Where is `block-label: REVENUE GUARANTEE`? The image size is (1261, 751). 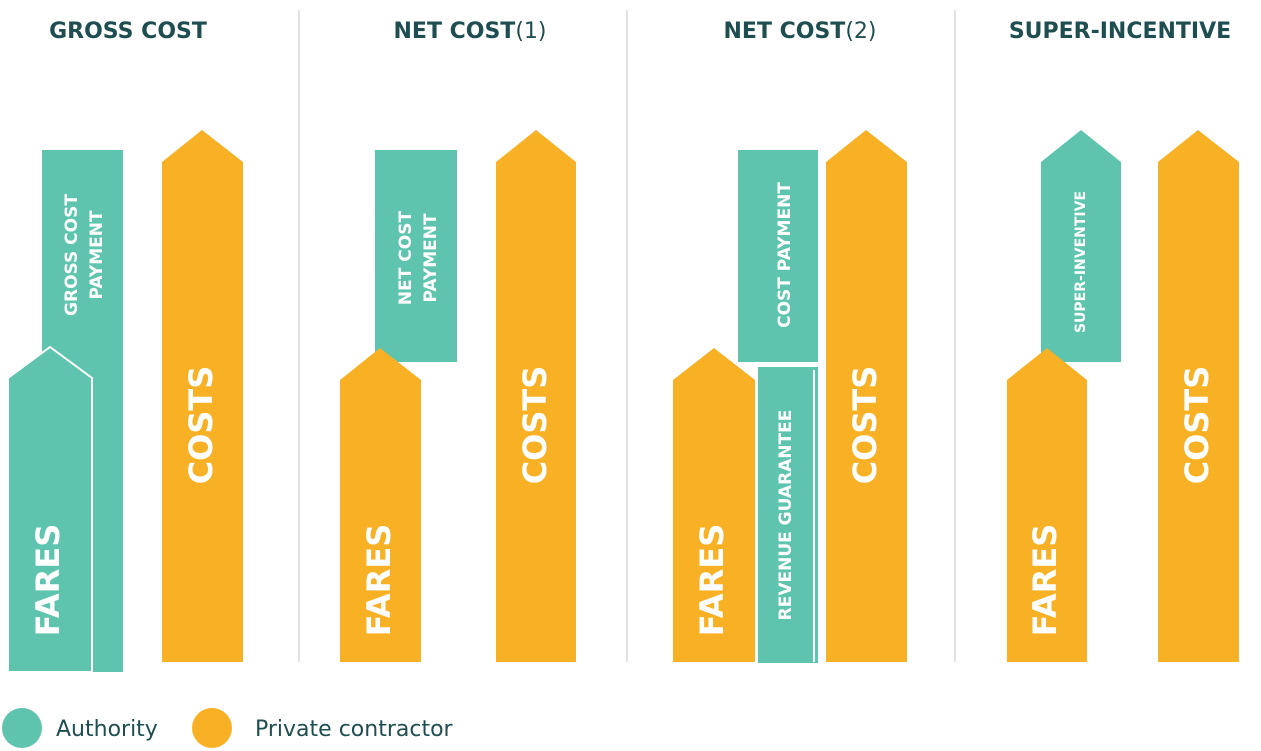 block-label: REVENUE GUARANTEE is located at coordinates (786, 515).